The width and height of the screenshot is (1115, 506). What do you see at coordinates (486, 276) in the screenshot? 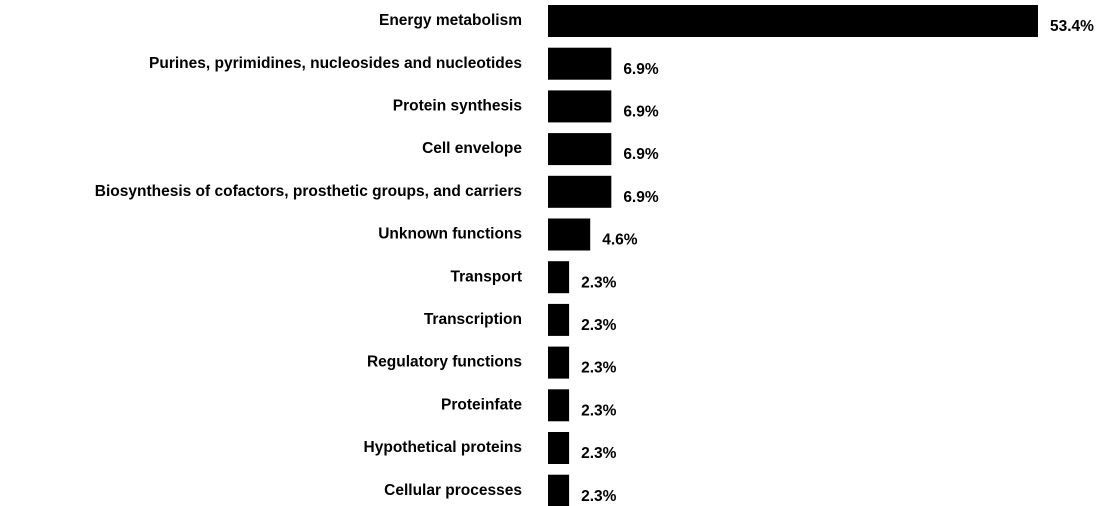
I see `category-label: Transport` at bounding box center [486, 276].